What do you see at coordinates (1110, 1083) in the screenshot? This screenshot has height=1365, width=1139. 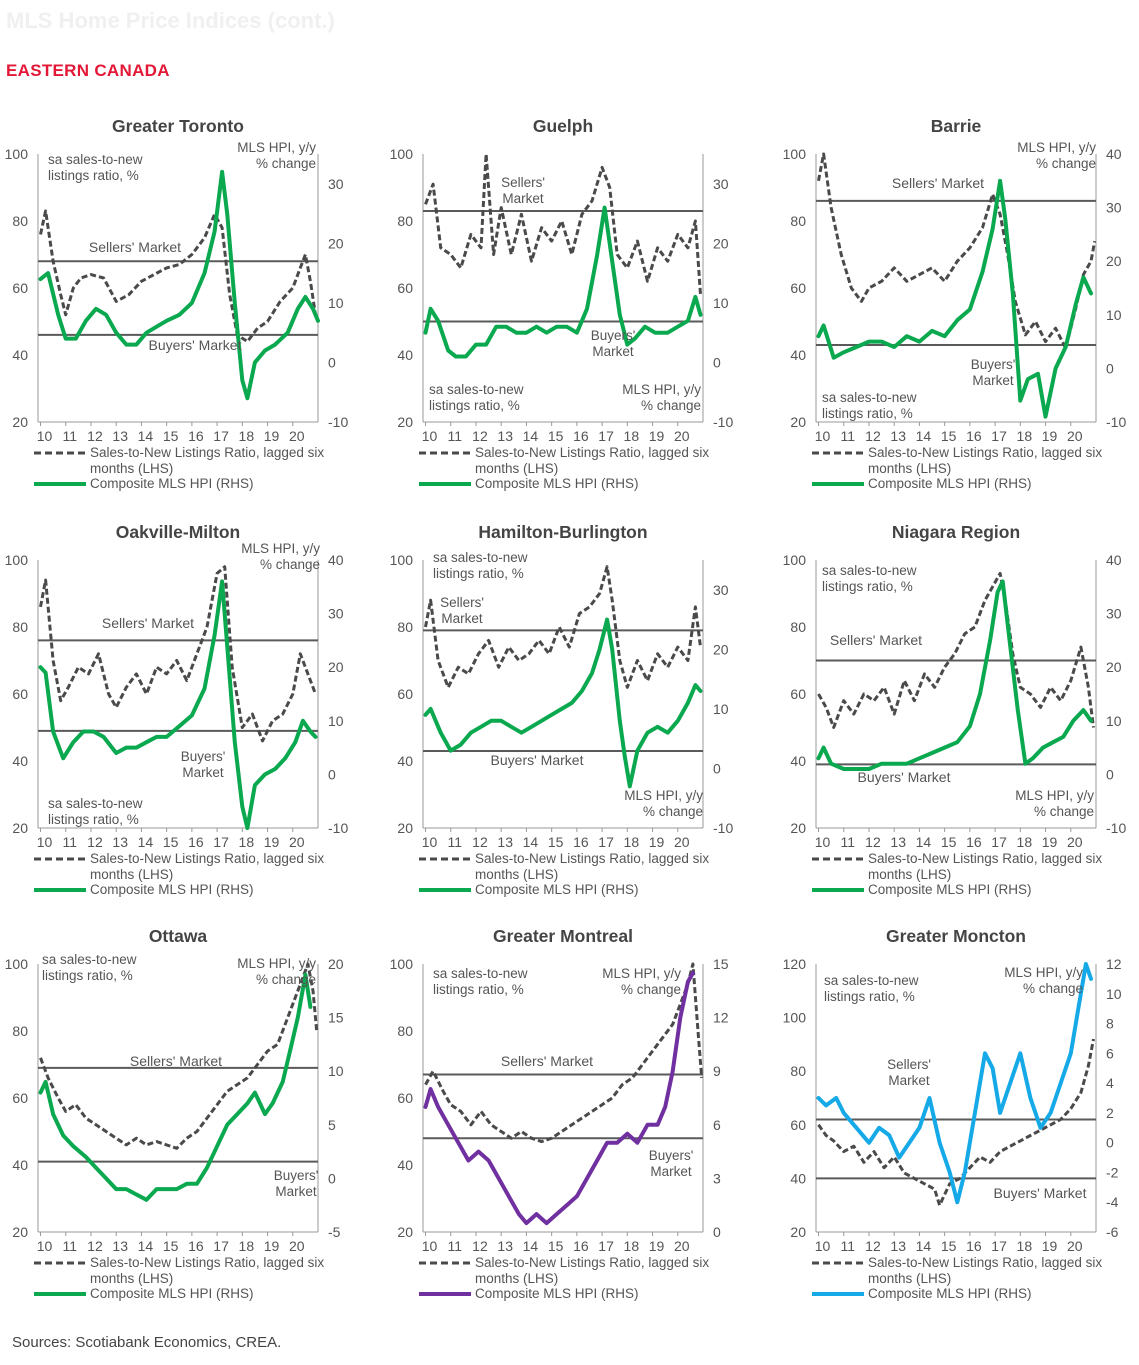 I see `y-right-tick-label: 4` at bounding box center [1110, 1083].